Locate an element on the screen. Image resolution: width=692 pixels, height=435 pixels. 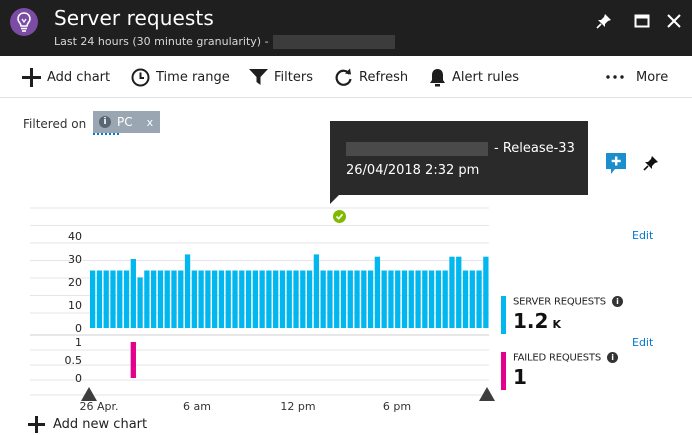
x-tick-label: 6 pm is located at coordinates (397, 406).